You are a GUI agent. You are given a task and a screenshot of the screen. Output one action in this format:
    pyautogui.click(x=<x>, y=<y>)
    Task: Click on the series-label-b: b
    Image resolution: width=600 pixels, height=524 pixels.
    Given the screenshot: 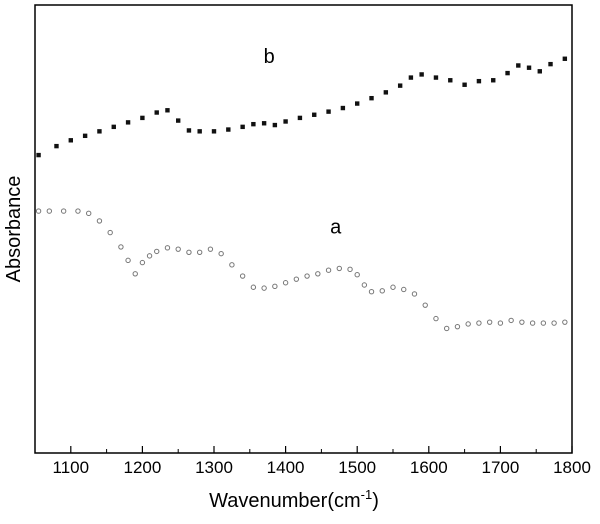 What is the action you would take?
    pyautogui.click(x=269, y=57)
    